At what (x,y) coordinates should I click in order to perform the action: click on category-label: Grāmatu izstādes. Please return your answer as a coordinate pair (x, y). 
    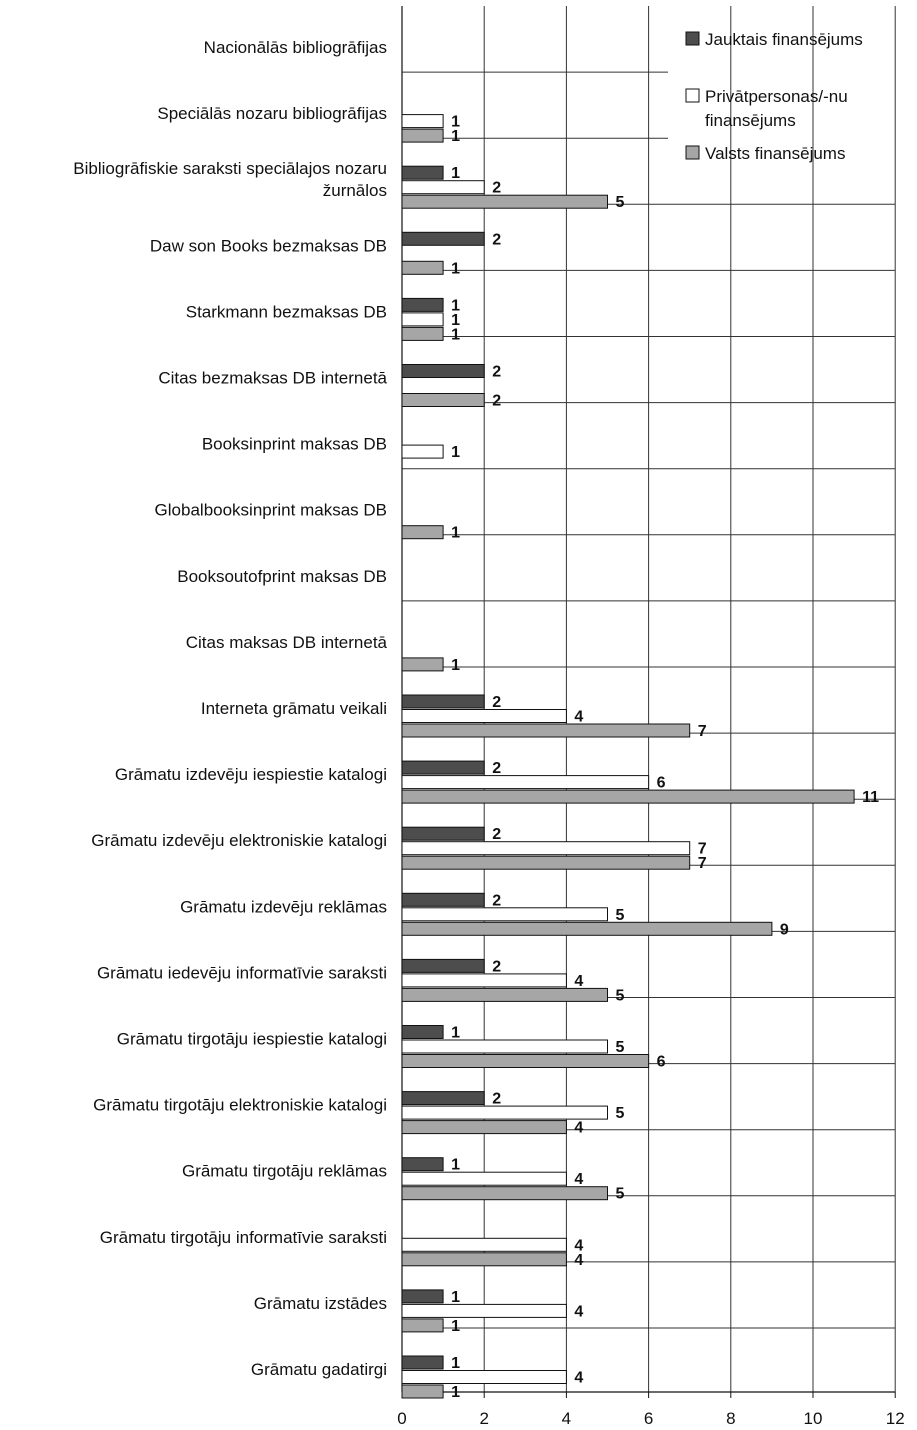
    Looking at the image, I should click on (320, 1303).